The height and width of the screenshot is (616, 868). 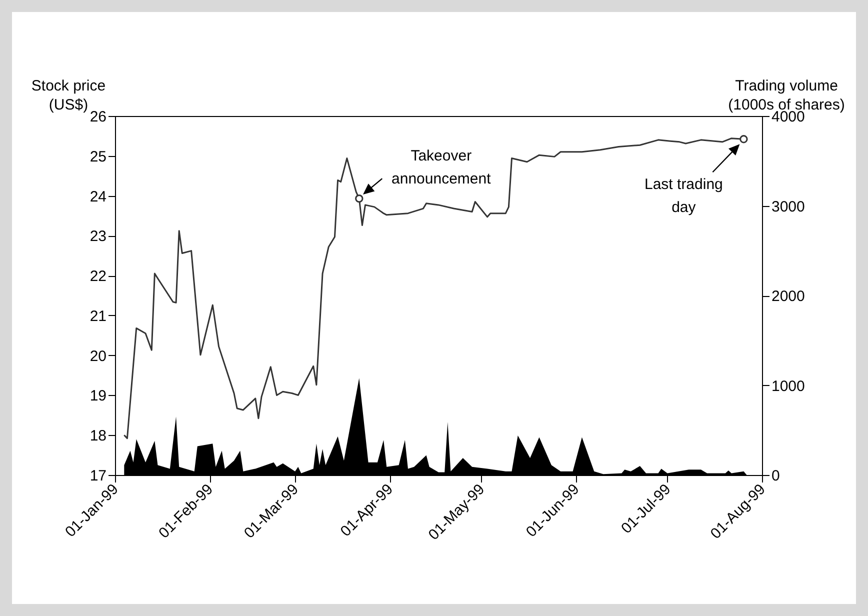 What do you see at coordinates (788, 386) in the screenshot?
I see `y2-tick-label: 1000` at bounding box center [788, 386].